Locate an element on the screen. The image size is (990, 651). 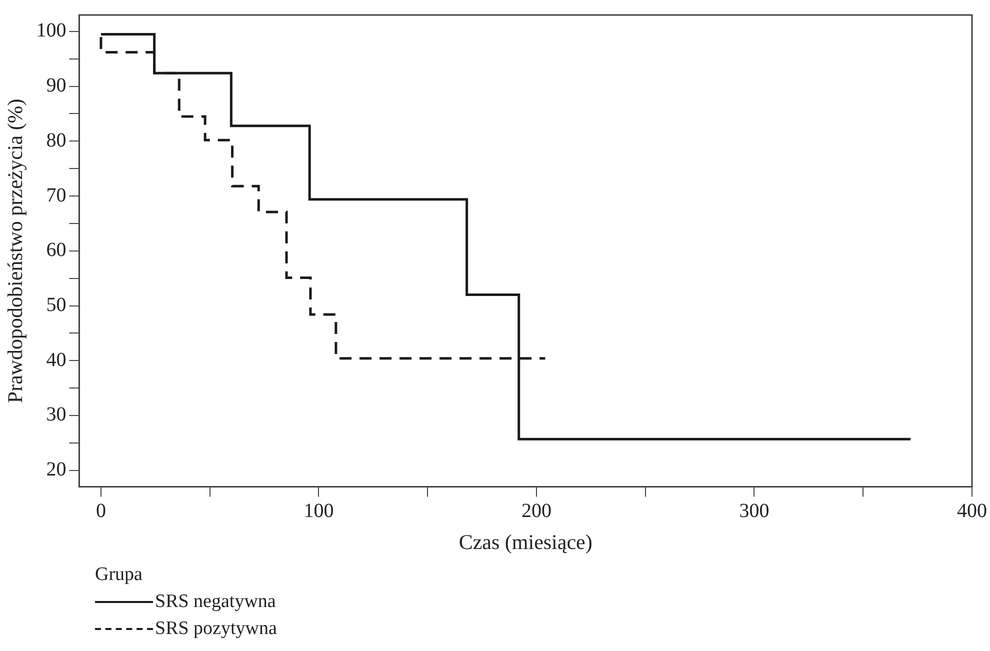
y-tick-label: 80 is located at coordinates (56, 140).